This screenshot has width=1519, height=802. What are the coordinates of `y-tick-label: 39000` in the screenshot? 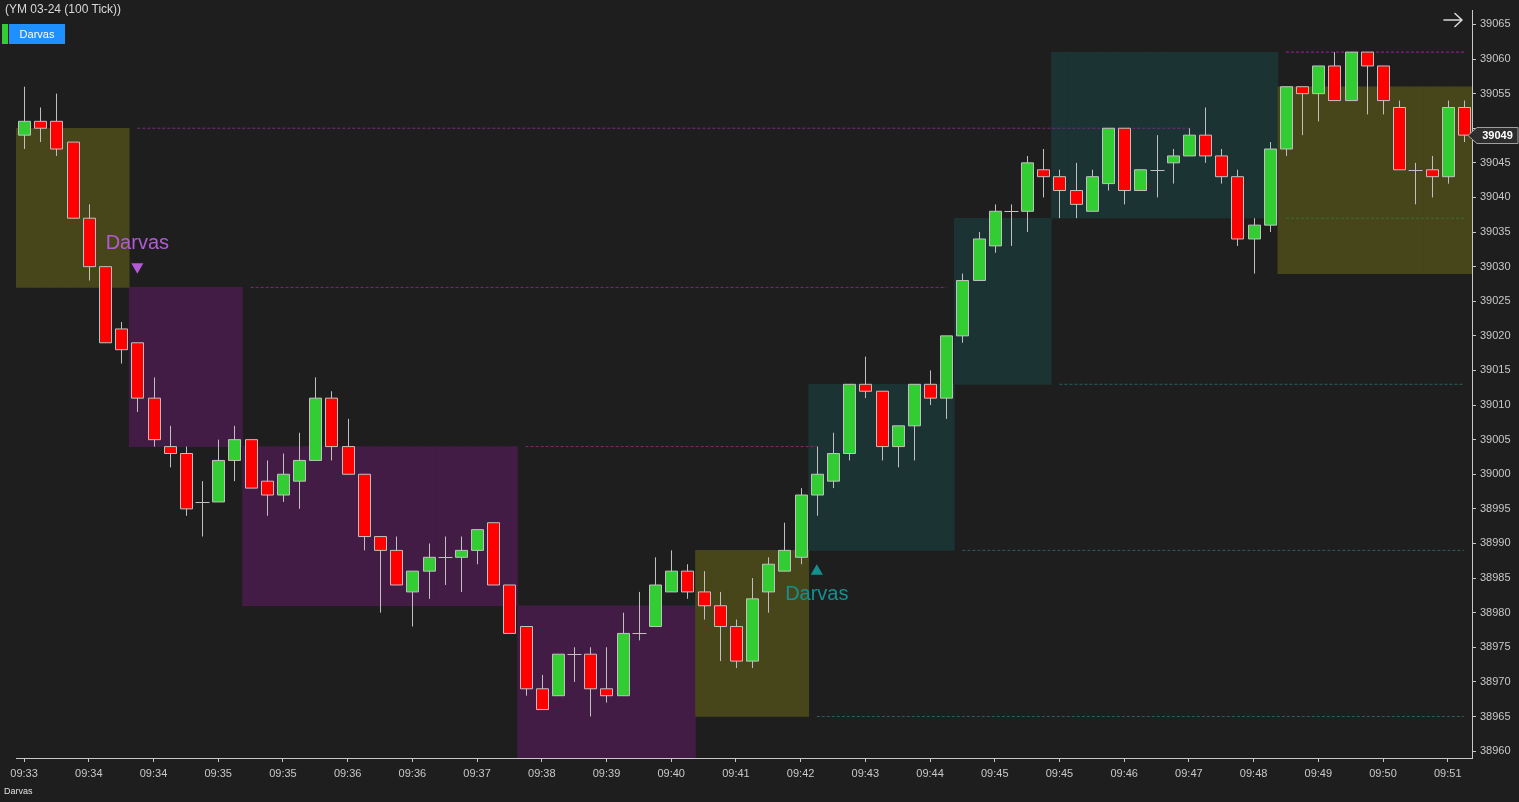 It's located at (1495, 473).